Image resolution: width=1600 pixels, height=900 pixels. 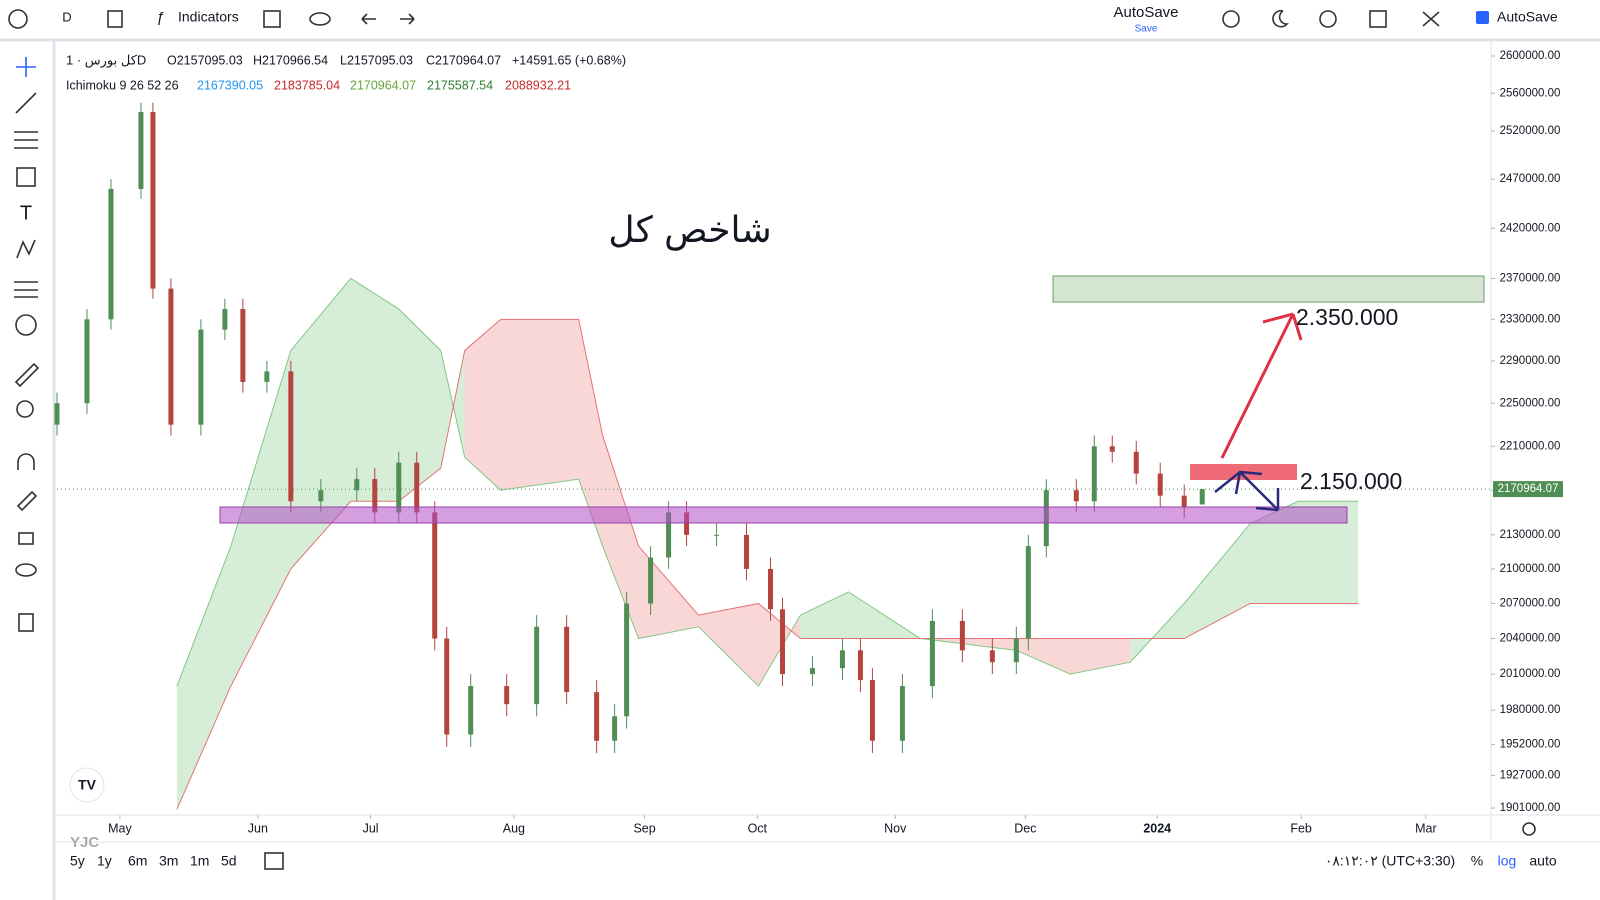 What do you see at coordinates (1542, 861) in the screenshot?
I see `auto-toggle: auto` at bounding box center [1542, 861].